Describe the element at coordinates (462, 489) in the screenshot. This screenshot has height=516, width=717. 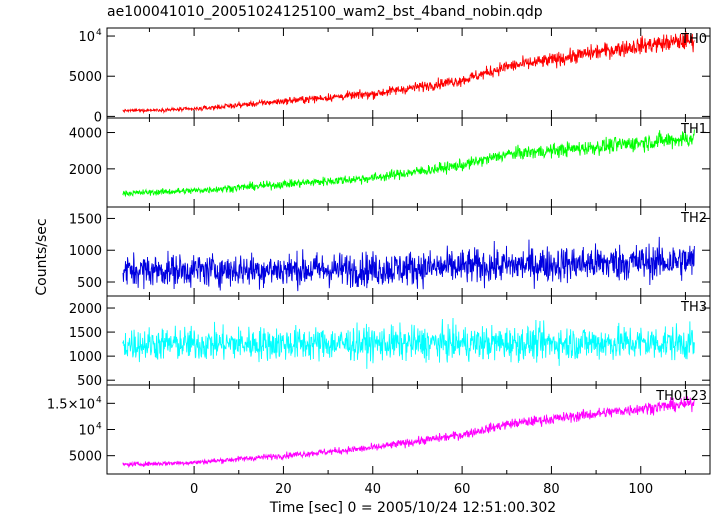
I see `x-tick-label: 60` at that location.